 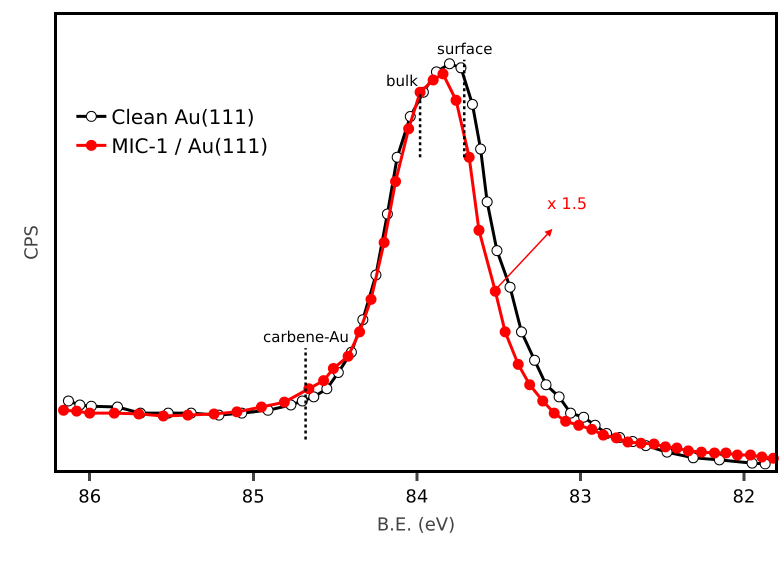 What do you see at coordinates (90, 497) in the screenshot?
I see `x-tick-label: 86` at bounding box center [90, 497].